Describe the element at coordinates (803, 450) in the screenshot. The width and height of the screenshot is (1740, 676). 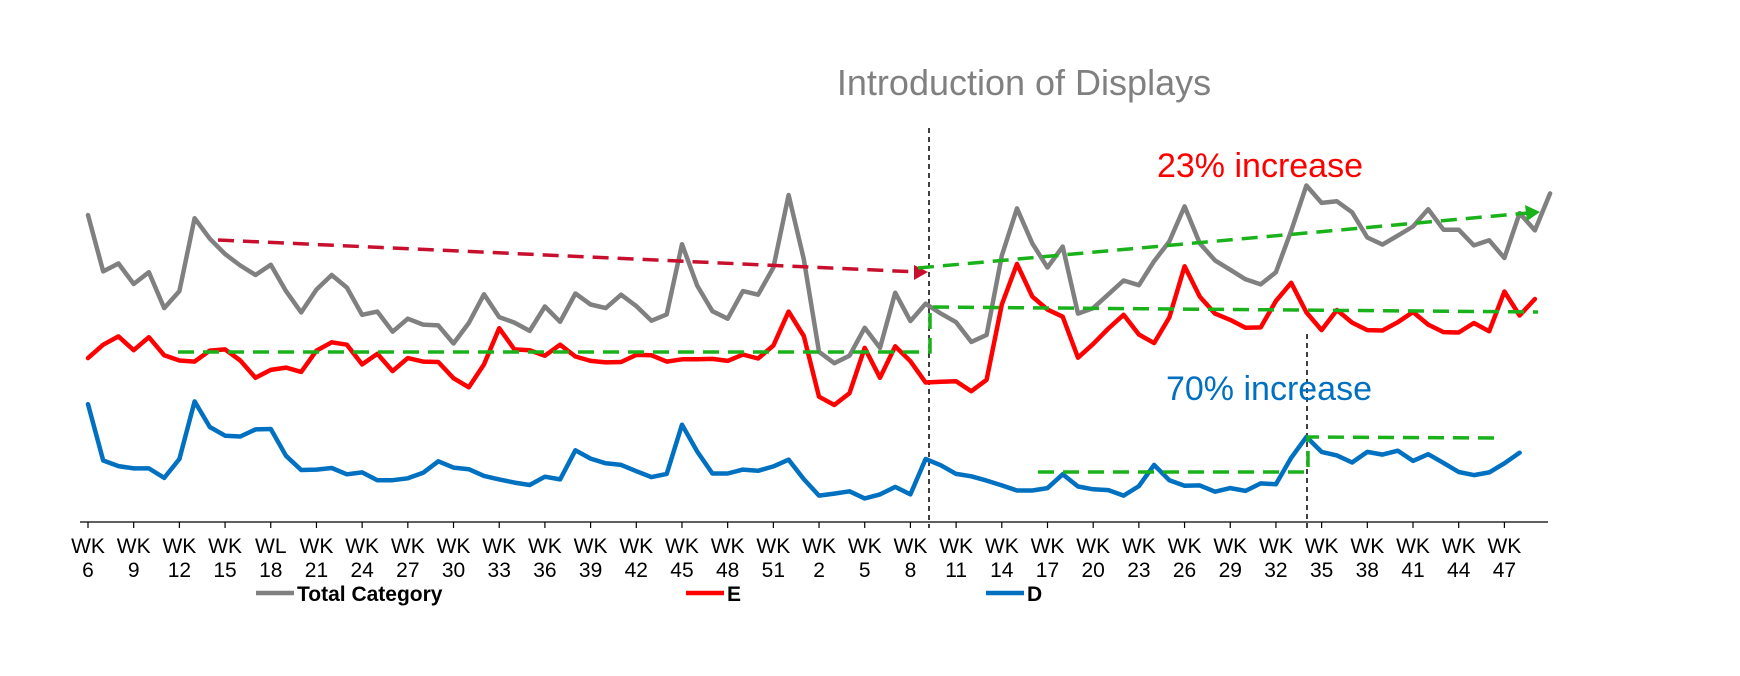
I see `series-line-d` at that location.